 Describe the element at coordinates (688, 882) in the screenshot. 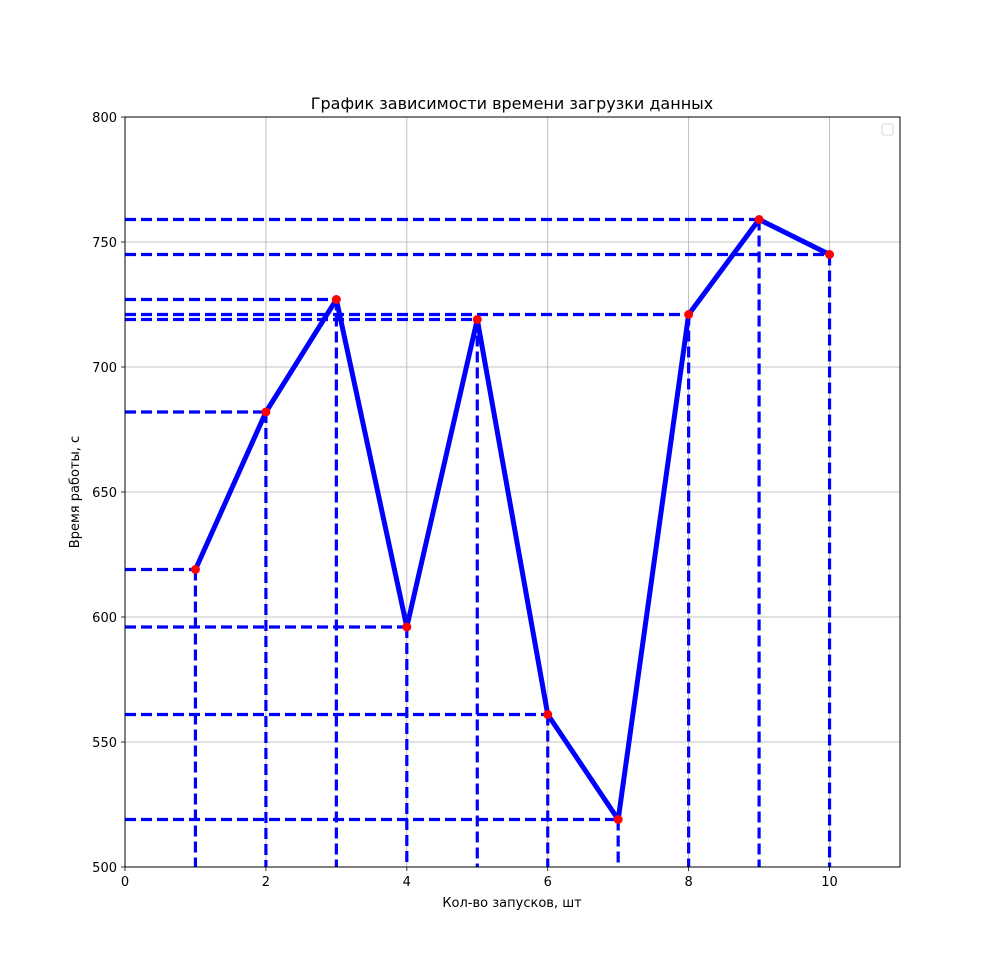

I see `x-tick-label: 8` at that location.